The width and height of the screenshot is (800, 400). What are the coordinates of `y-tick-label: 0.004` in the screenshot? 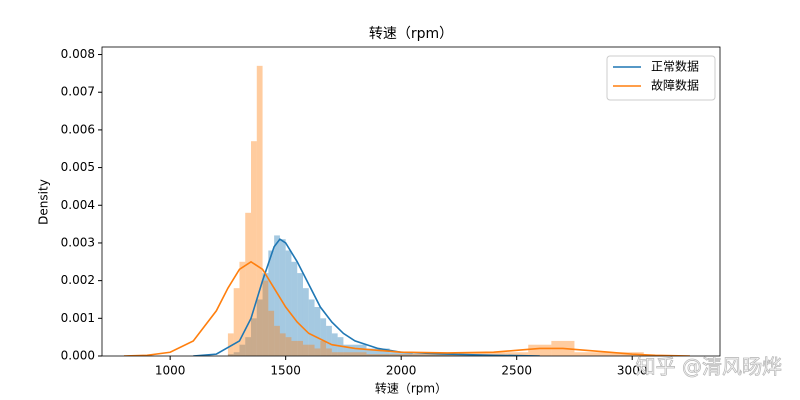 It's located at (78, 205).